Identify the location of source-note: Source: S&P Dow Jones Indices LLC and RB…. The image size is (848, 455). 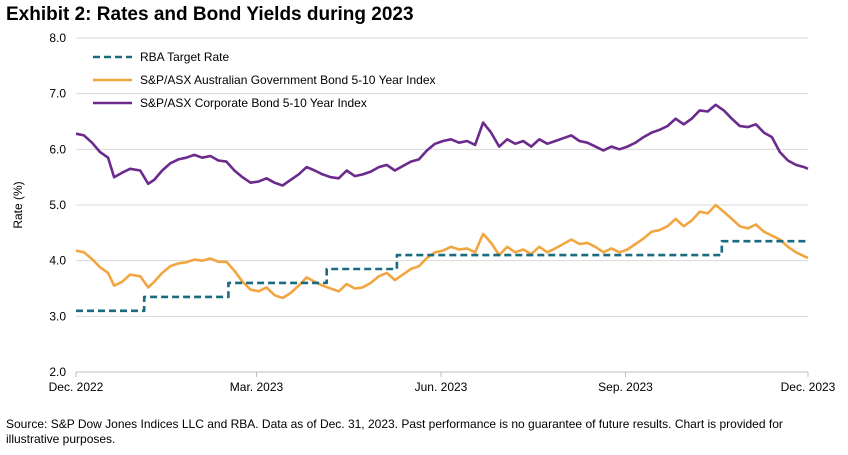
(394, 431).